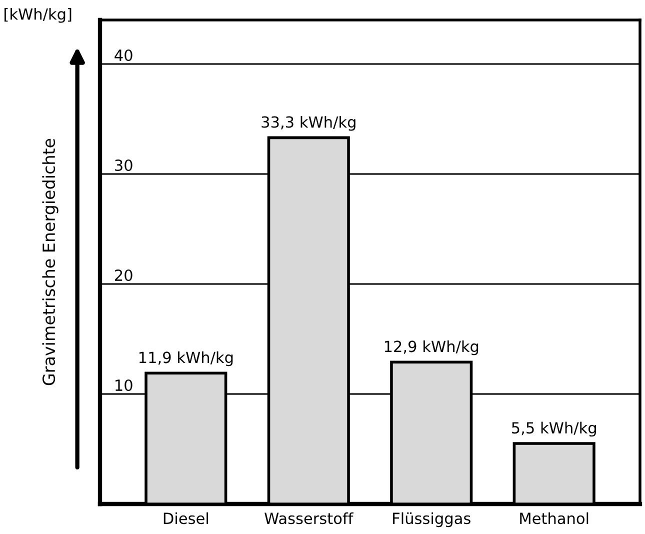 Image resolution: width=645 pixels, height=534 pixels. What do you see at coordinates (309, 123) in the screenshot?
I see `data-label: 33,3 kWh/kg` at bounding box center [309, 123].